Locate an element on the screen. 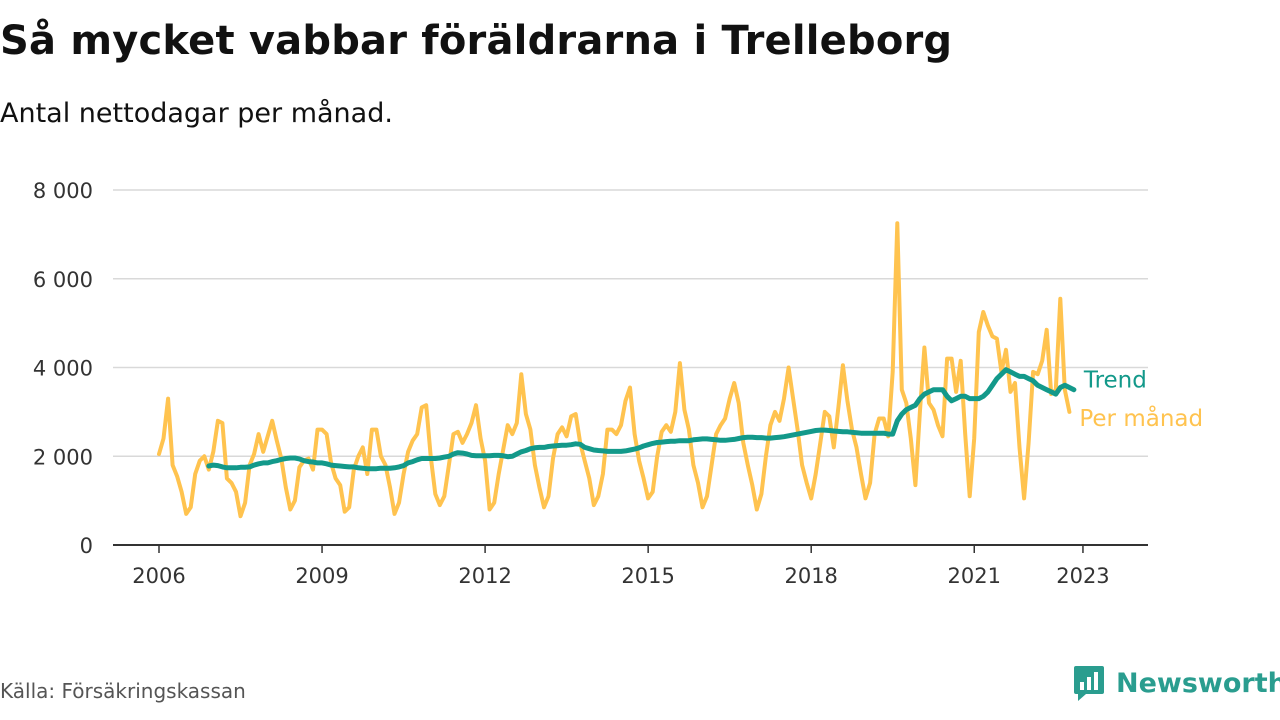 The width and height of the screenshot is (1280, 720). series-labels: Per månad Trend is located at coordinates (1141, 400).